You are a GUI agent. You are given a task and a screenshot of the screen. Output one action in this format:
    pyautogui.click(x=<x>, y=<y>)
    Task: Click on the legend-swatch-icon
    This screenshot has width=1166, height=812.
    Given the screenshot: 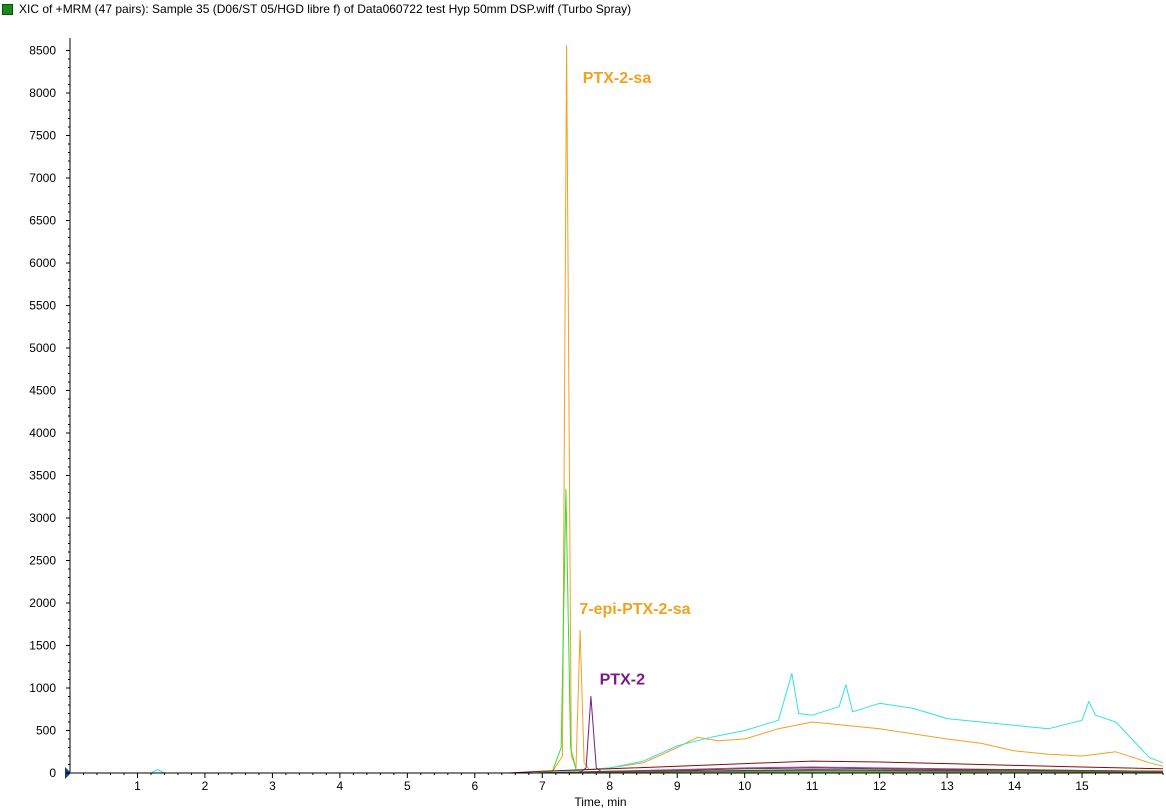 What is the action you would take?
    pyautogui.click(x=7, y=9)
    